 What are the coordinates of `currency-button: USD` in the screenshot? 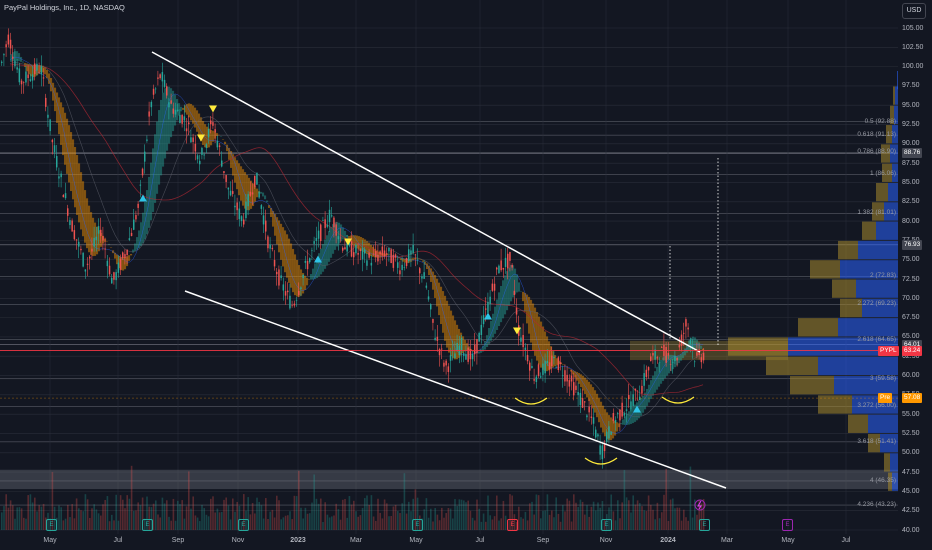 It's located at (914, 11).